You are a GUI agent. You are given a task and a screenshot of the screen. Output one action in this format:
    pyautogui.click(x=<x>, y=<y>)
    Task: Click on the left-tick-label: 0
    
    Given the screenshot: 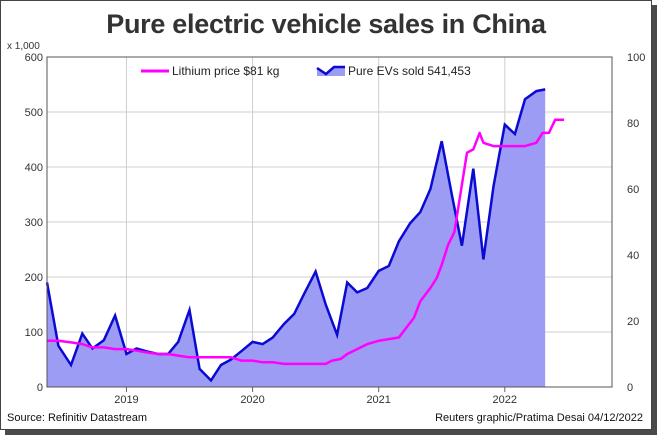 What is the action you would take?
    pyautogui.click(x=40, y=388)
    